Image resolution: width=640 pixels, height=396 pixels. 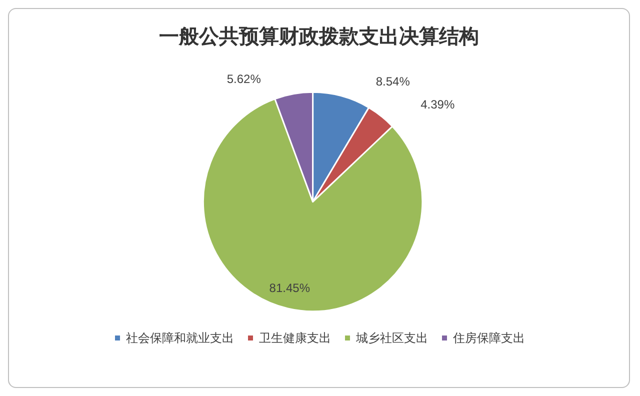 What do you see at coordinates (391, 338) in the screenshot?
I see `legend-label: 城乡社区支出` at bounding box center [391, 338].